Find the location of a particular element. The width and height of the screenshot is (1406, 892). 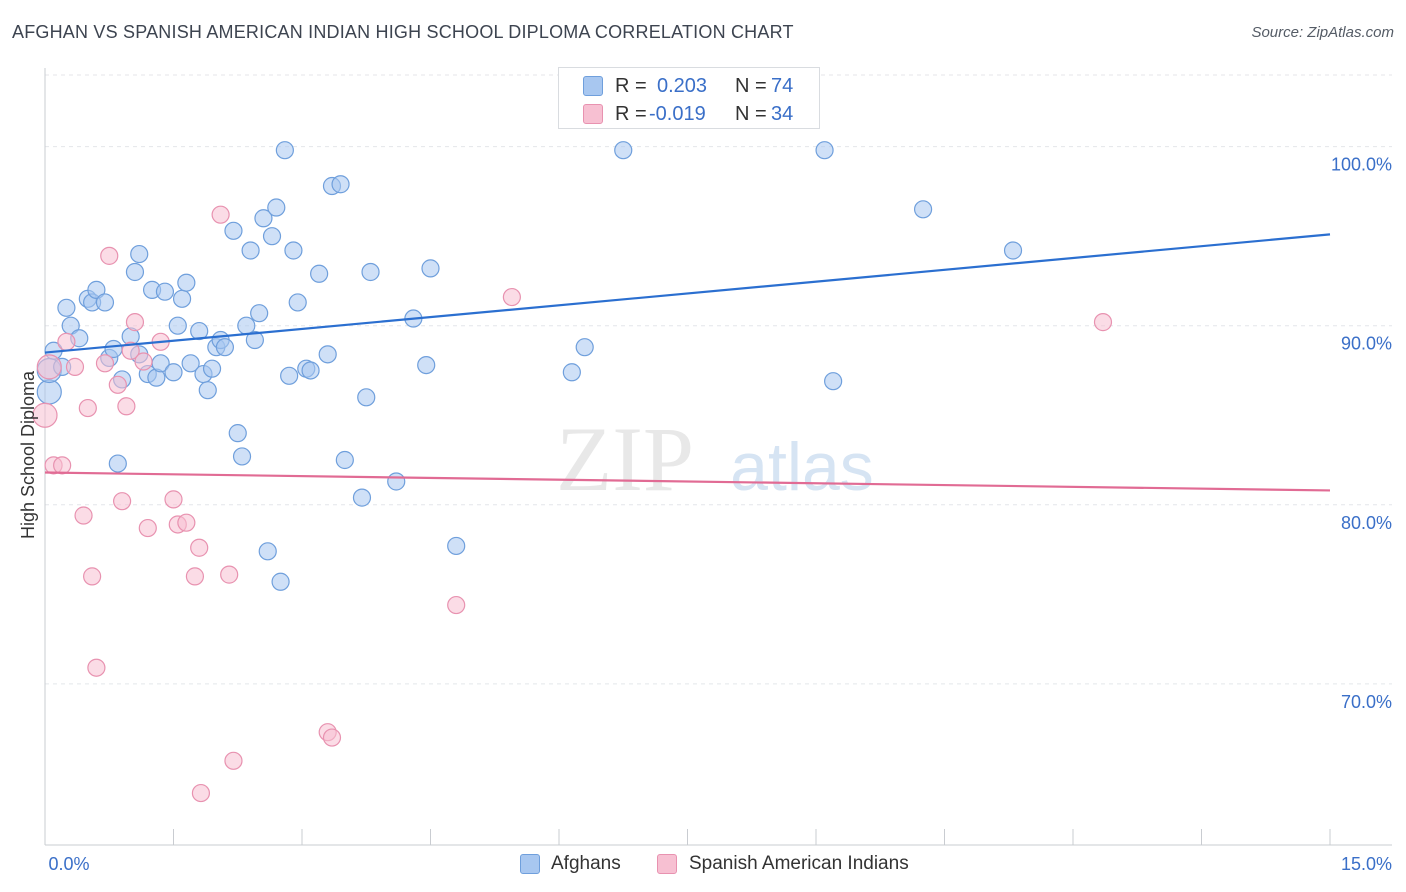

r-value: 0.203 is located at coordinates (682, 86).